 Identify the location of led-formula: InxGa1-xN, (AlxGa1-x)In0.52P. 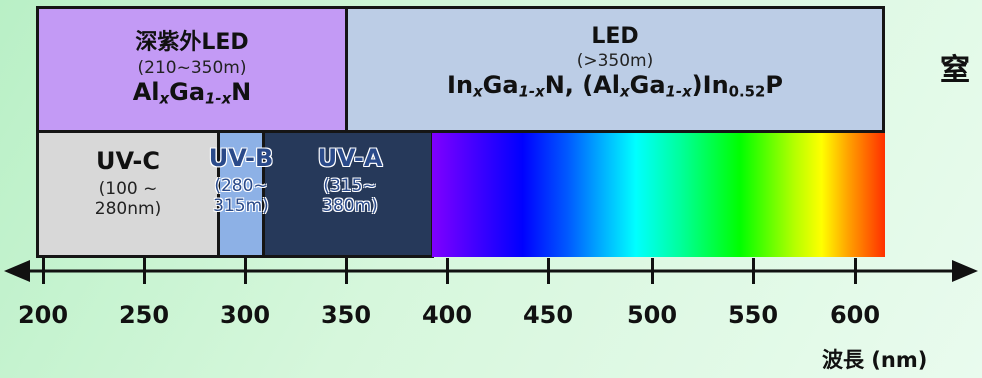
(615, 86).